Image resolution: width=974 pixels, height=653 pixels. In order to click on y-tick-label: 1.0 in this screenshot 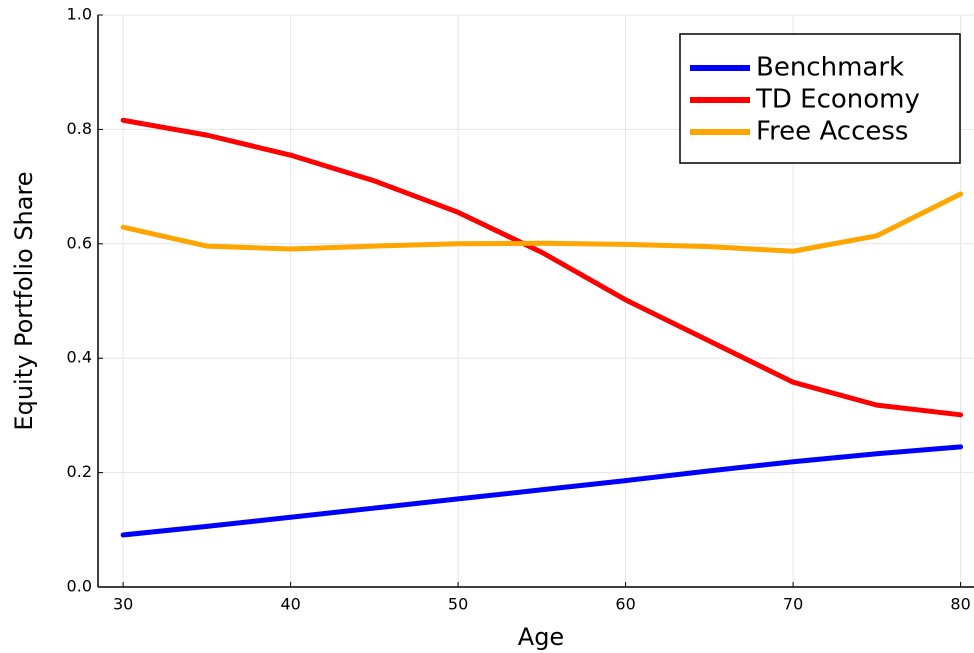, I will do `click(79, 14)`.